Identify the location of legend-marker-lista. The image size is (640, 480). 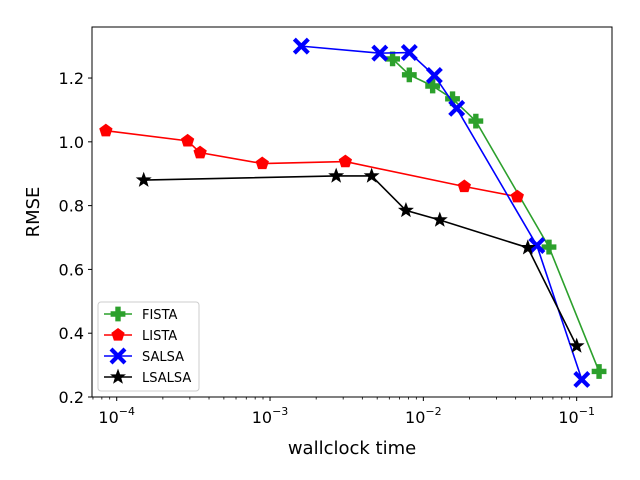
(118, 334).